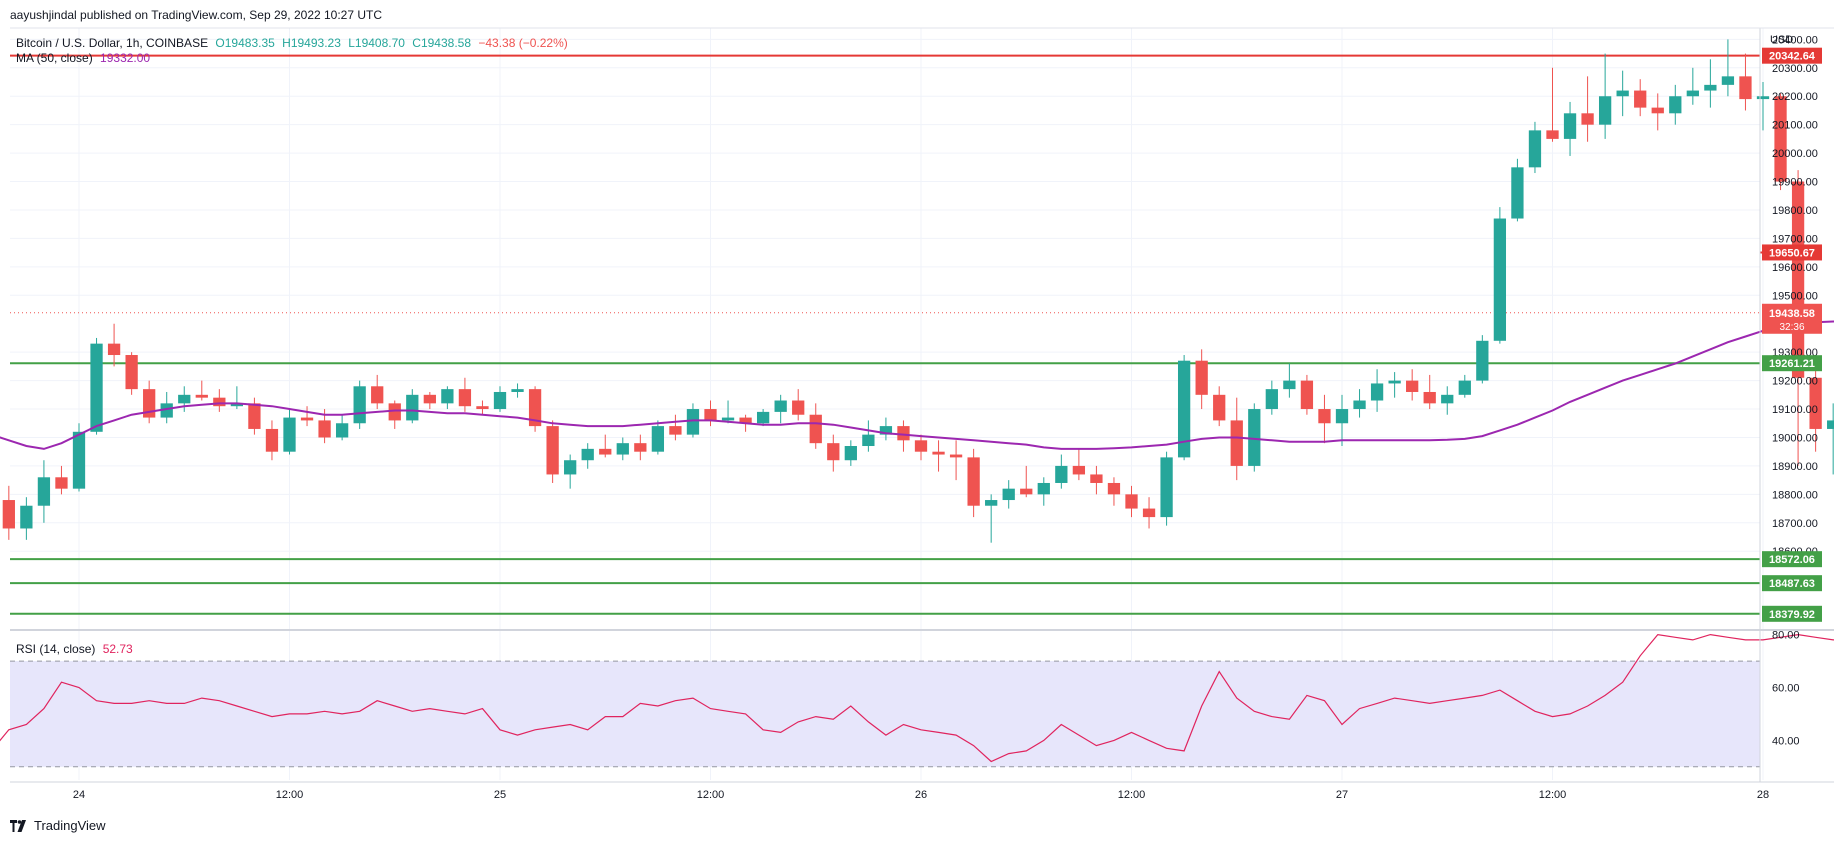 This screenshot has width=1834, height=845. What do you see at coordinates (523, 43) in the screenshot?
I see `ohlc-change: −43.38 (−0.22%)` at bounding box center [523, 43].